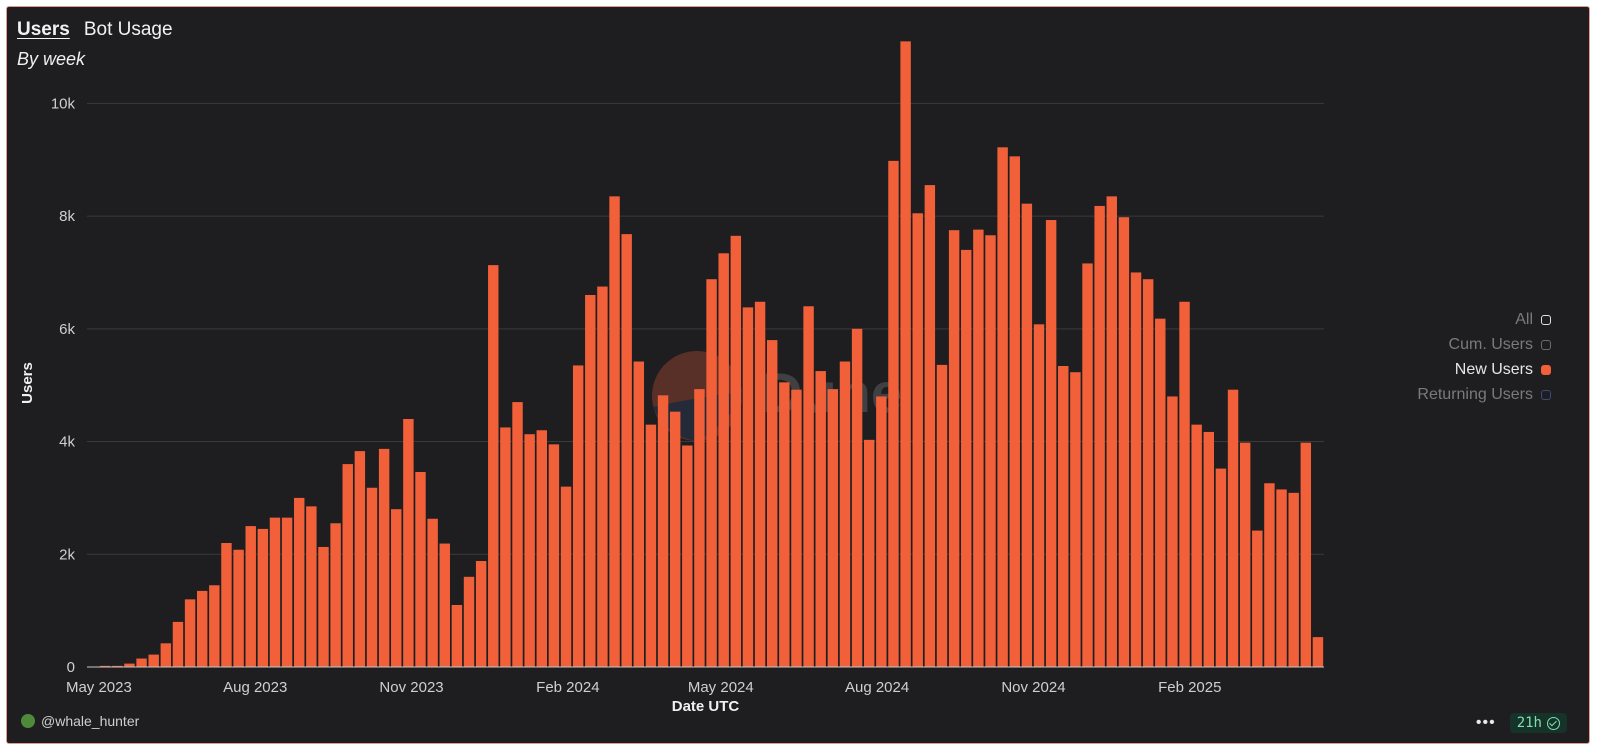  I want to click on legend-item-returning-users: Returning Users, so click(1484, 395).